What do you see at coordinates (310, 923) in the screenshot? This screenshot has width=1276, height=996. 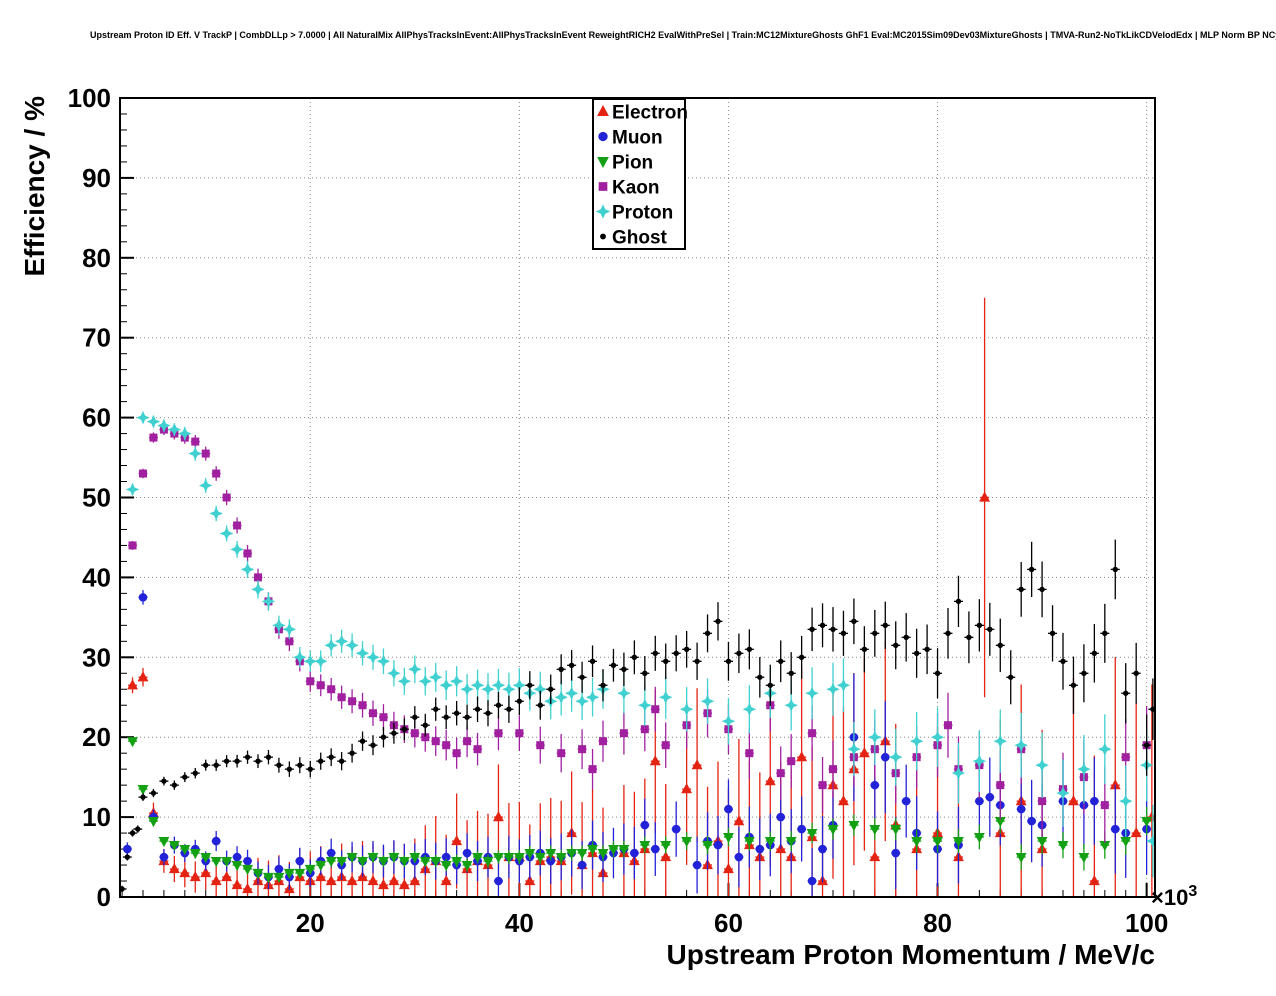 I see `x-tick-label: 20` at bounding box center [310, 923].